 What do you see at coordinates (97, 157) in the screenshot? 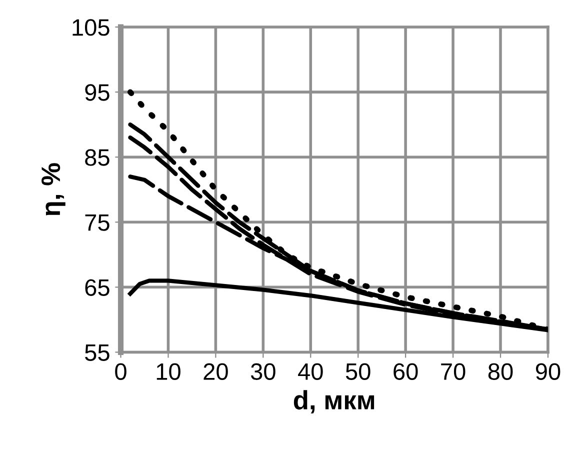
I see `y-tick-label: 85` at bounding box center [97, 157].